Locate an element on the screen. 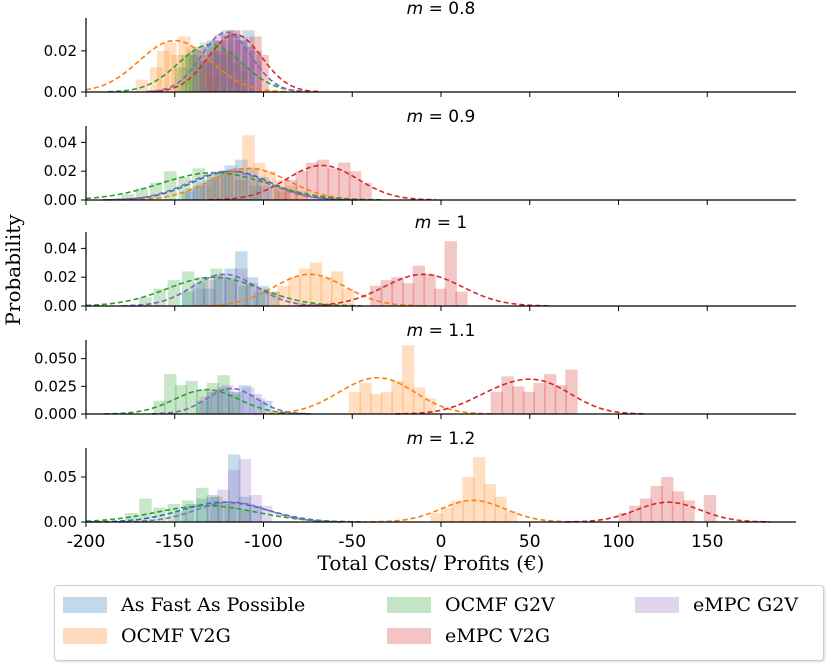  x-tick-label: -200 is located at coordinates (86, 542).